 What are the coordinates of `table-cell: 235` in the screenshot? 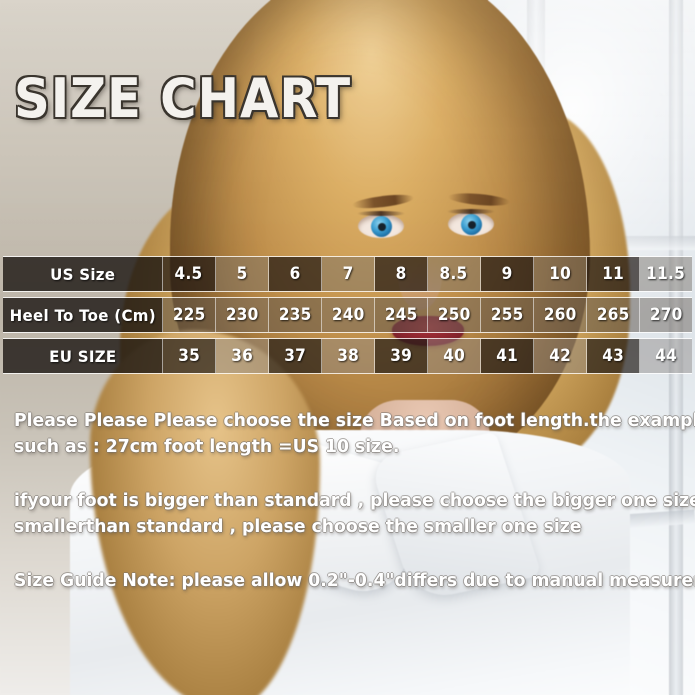 It's located at (295, 315).